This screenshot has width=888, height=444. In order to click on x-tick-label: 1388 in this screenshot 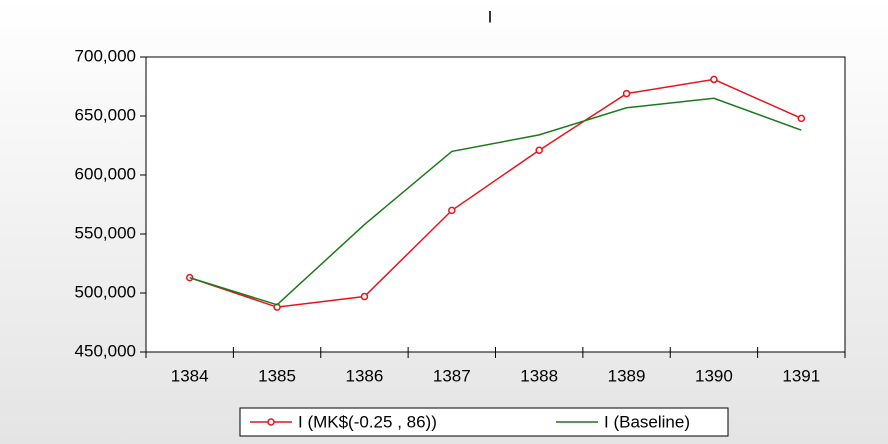, I will do `click(539, 375)`.